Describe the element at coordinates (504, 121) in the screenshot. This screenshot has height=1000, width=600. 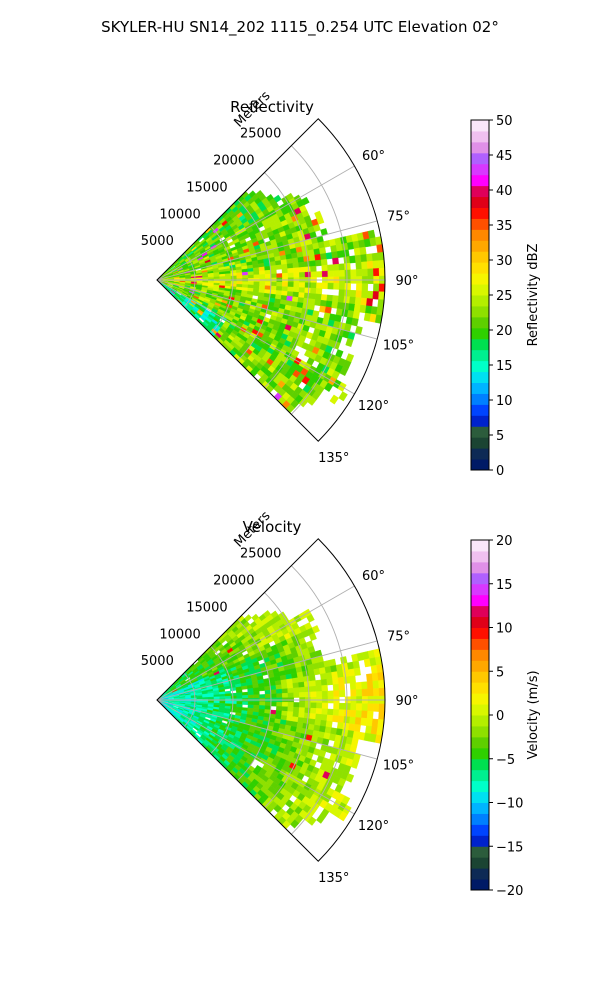
I see `colorbar-tick-label: 50` at that location.